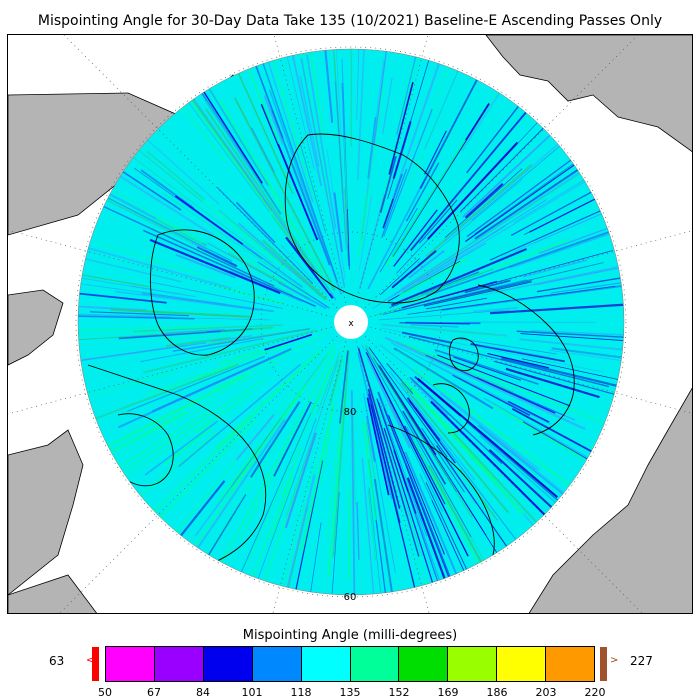  What do you see at coordinates (105, 692) in the screenshot?
I see `colorbar-tick-label: 50` at bounding box center [105, 692].